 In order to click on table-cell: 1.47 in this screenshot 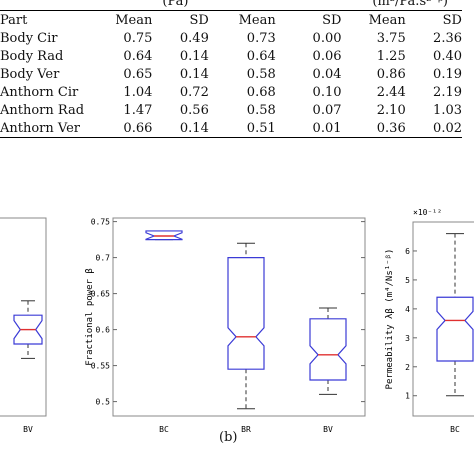, I will do `click(138, 110)`.